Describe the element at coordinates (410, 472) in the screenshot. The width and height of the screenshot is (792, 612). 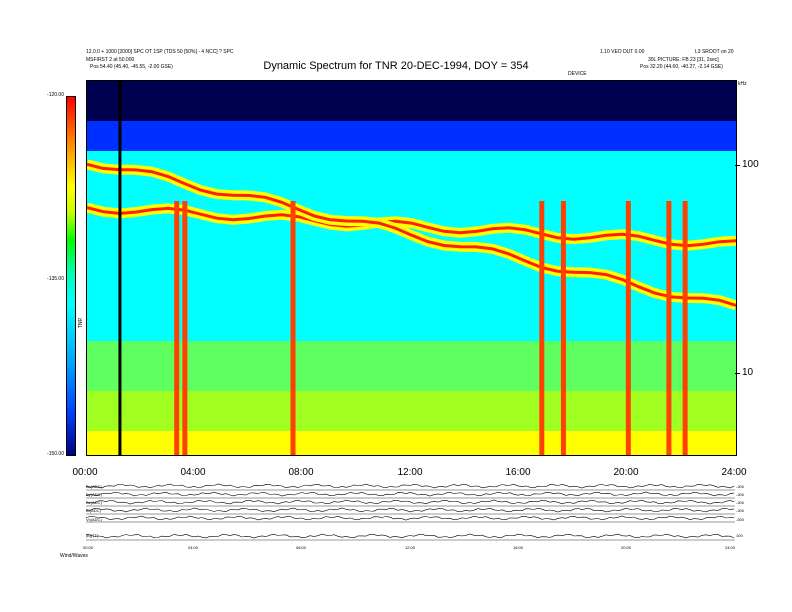
I see `x-tick-3: 12:00` at that location.